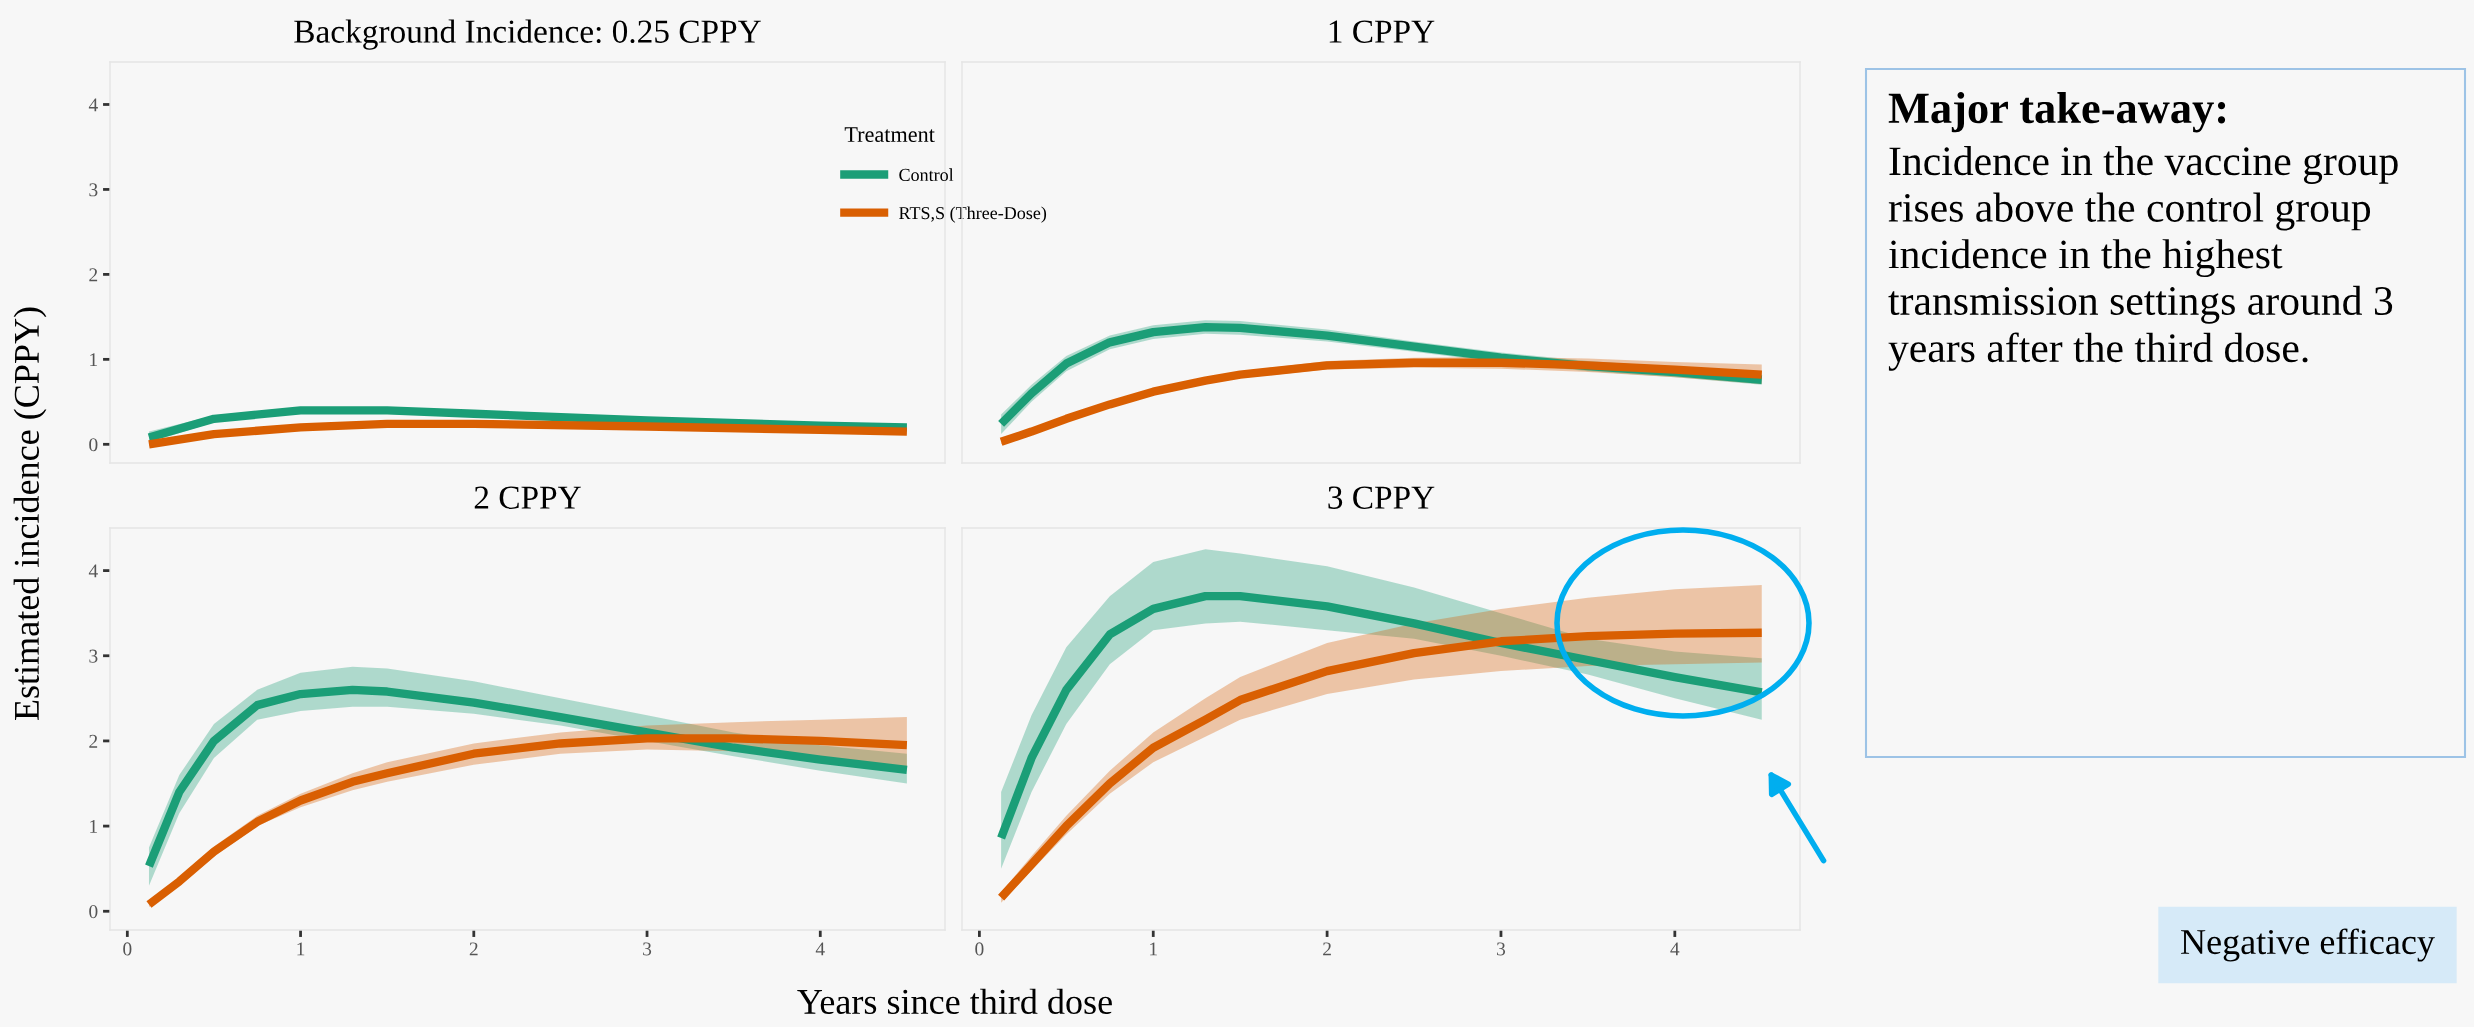 The image size is (2474, 1027). What do you see at coordinates (527, 34) in the screenshot?
I see `chart-title: Background Incidence: 0.25 CPPY` at bounding box center [527, 34].